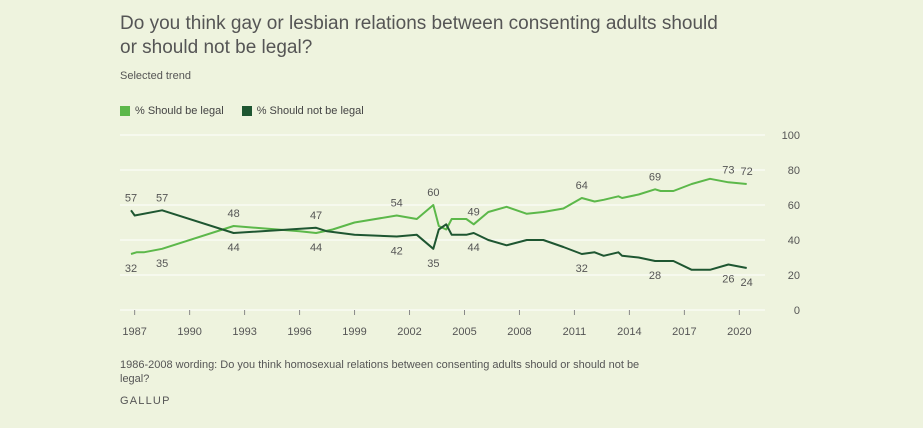 The width and height of the screenshot is (923, 428). Describe the element at coordinates (464, 332) in the screenshot. I see `x-tick-label-2005: 2005` at that location.